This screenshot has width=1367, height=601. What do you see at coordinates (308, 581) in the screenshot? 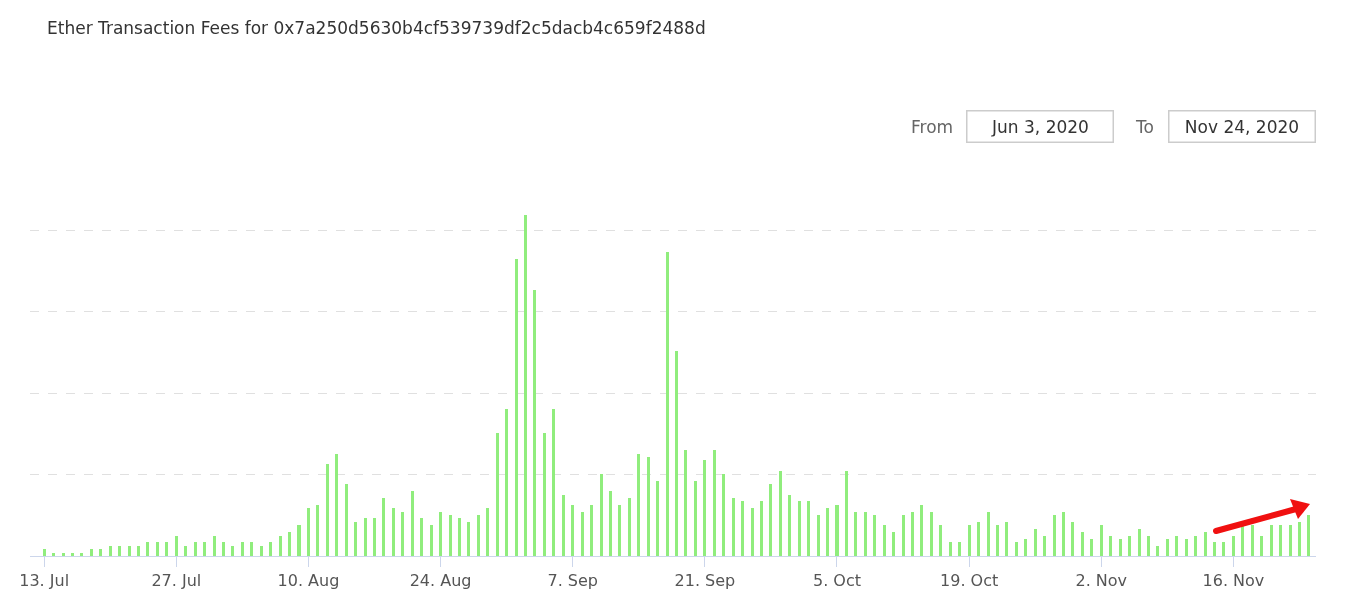
I see `x-tick-label: 10. Aug` at bounding box center [308, 581].